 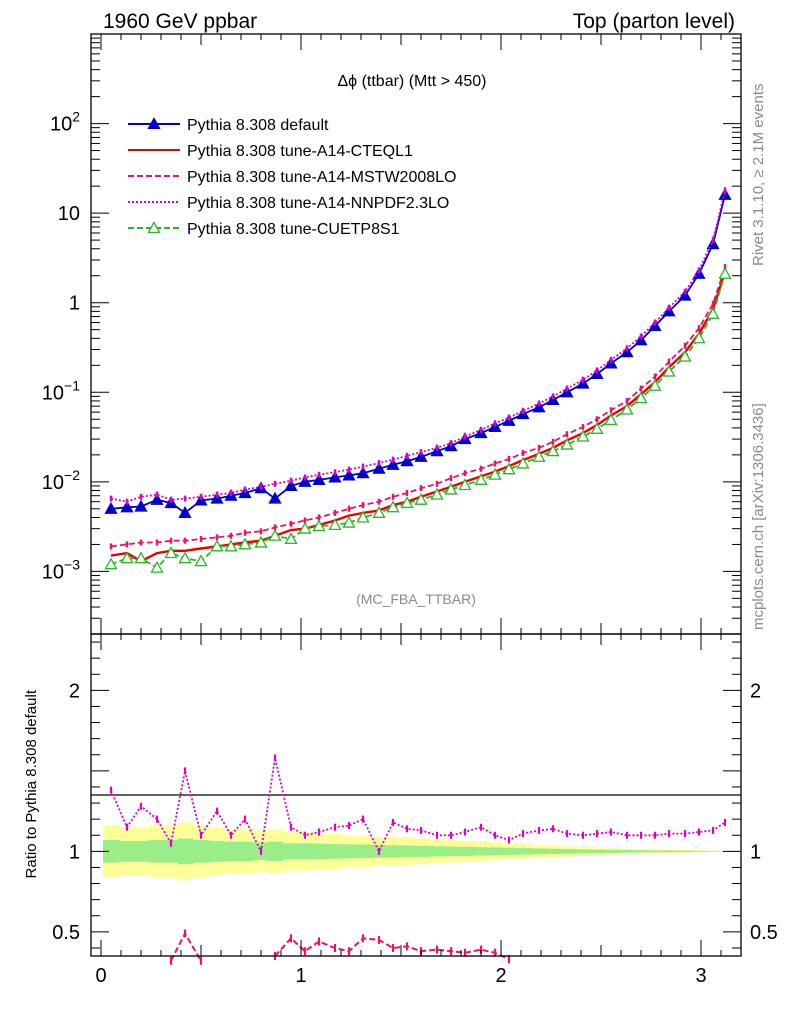 What do you see at coordinates (61, 390) in the screenshot?
I see `y-tick-label: 10⁻¹` at bounding box center [61, 390].